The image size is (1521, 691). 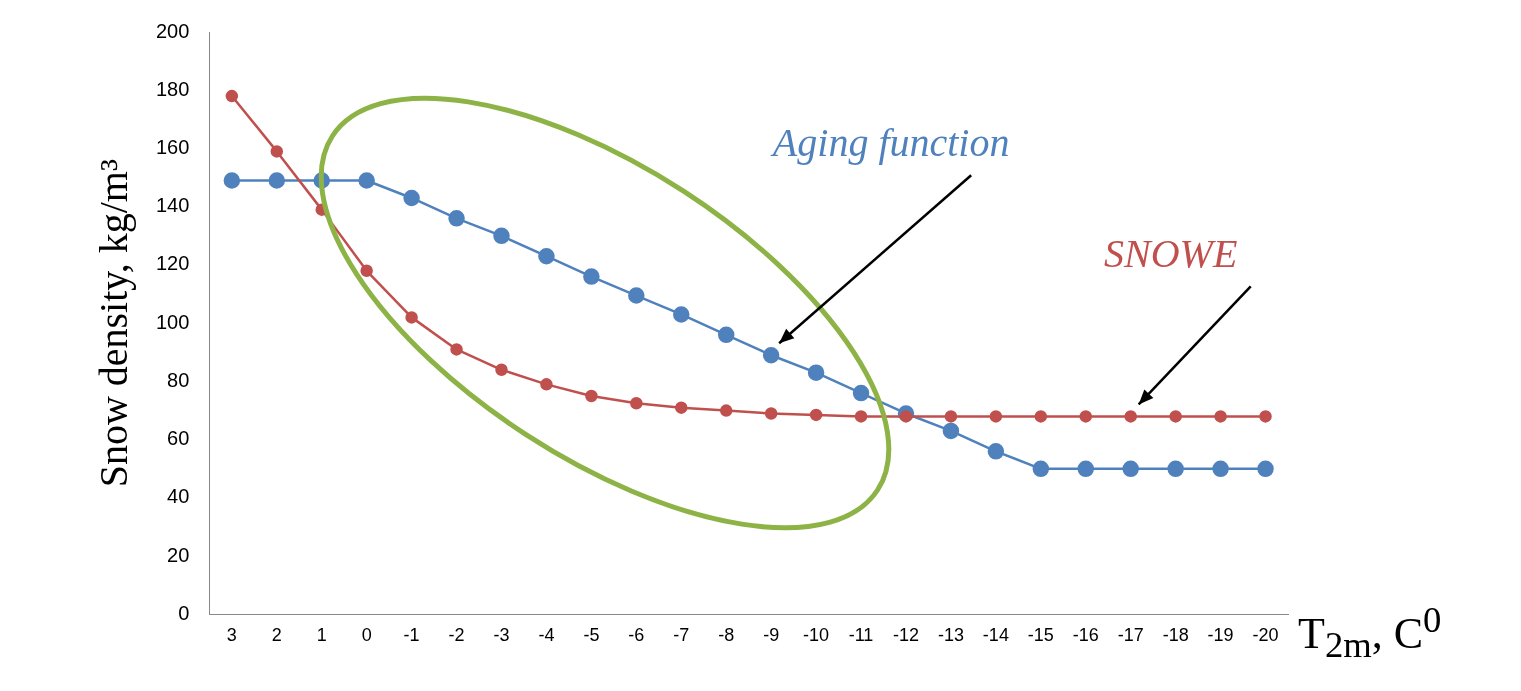 I want to click on x-tick-label: -12, so click(x=905, y=635).